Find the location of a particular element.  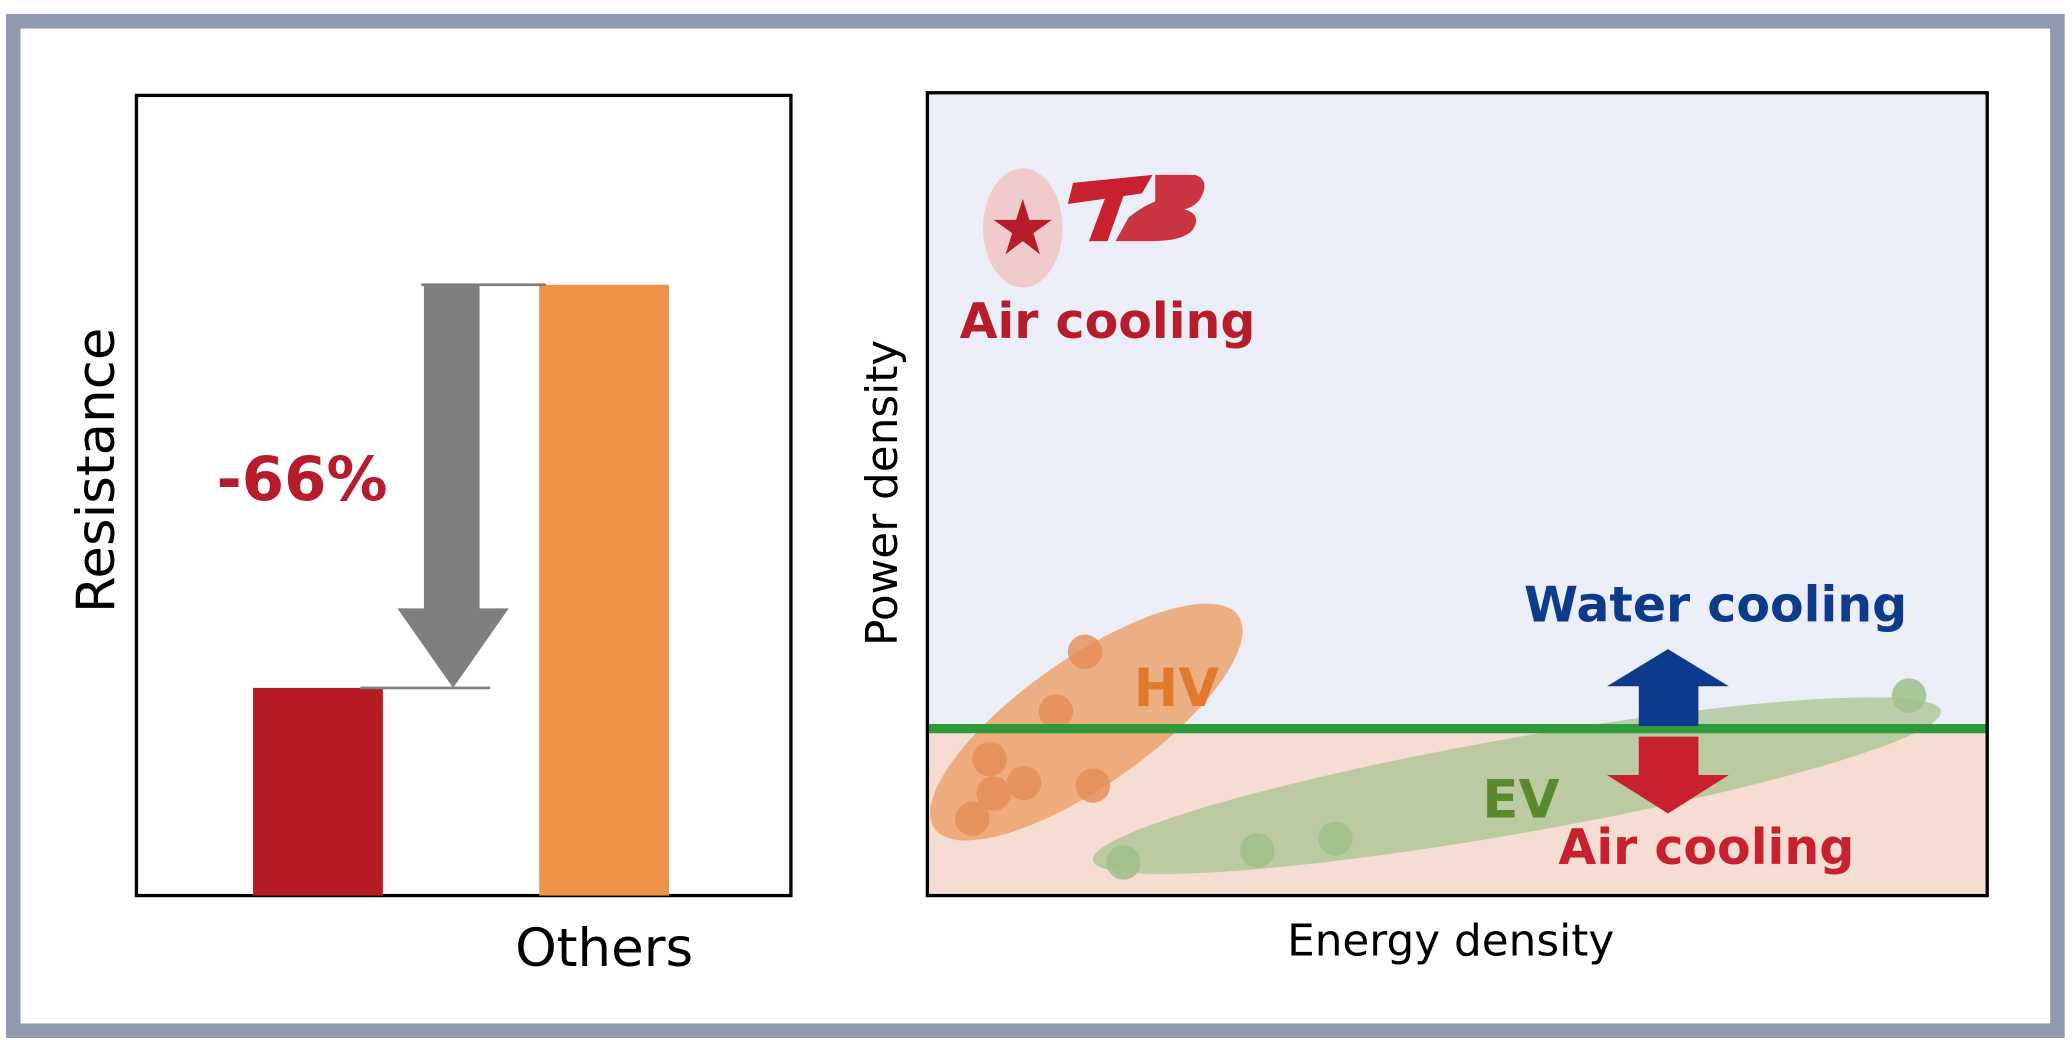

up-arrow is located at coordinates (1667, 688).